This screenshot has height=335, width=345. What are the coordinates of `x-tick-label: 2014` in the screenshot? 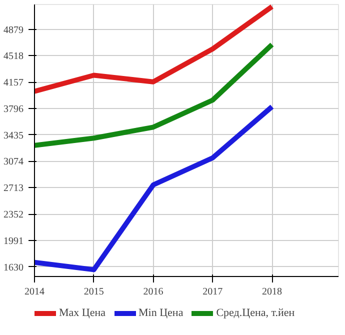 It's located at (34, 292).